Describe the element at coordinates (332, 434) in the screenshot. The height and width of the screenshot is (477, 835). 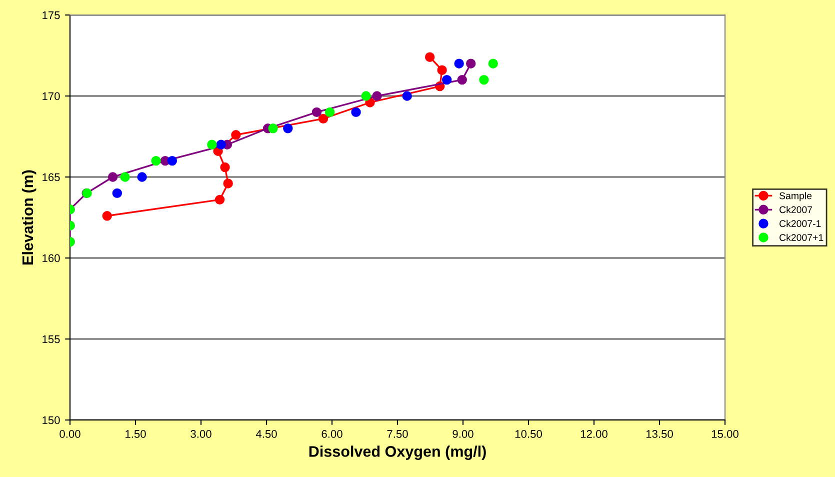
I see `x-tick-label: 6.00` at that location.